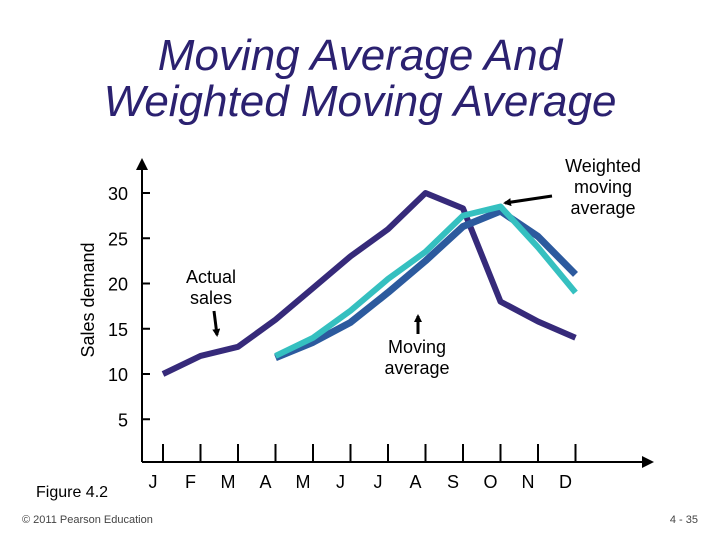  Describe the element at coordinates (528, 482) in the screenshot. I see `x-tick-label: N` at that location.